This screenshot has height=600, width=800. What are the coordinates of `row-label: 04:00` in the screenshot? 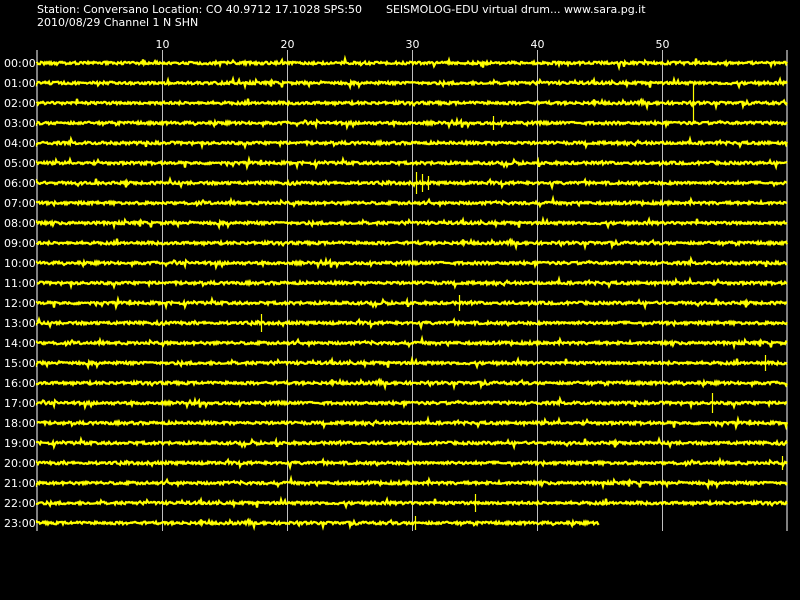 It's located at (20, 143).